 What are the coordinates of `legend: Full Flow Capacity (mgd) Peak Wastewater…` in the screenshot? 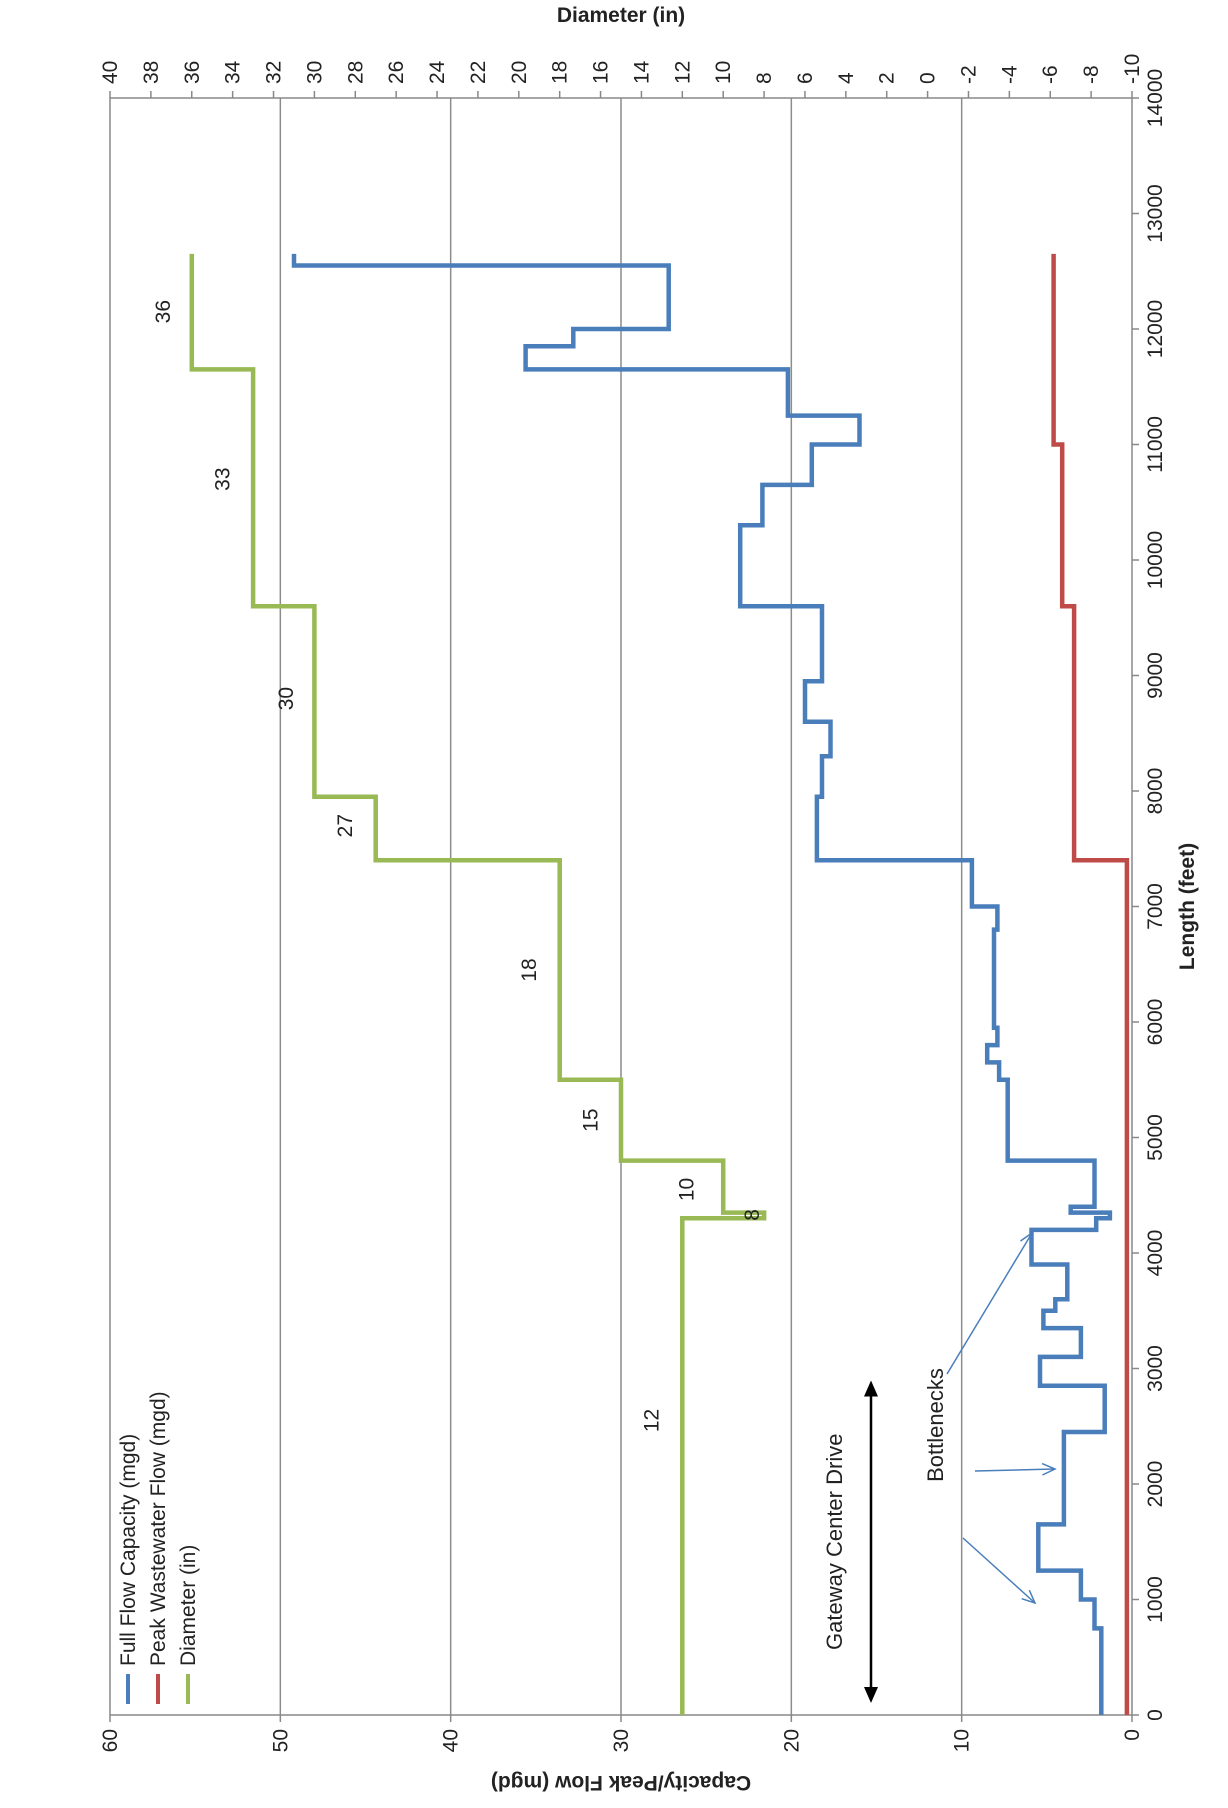 It's located at (158, 1547).